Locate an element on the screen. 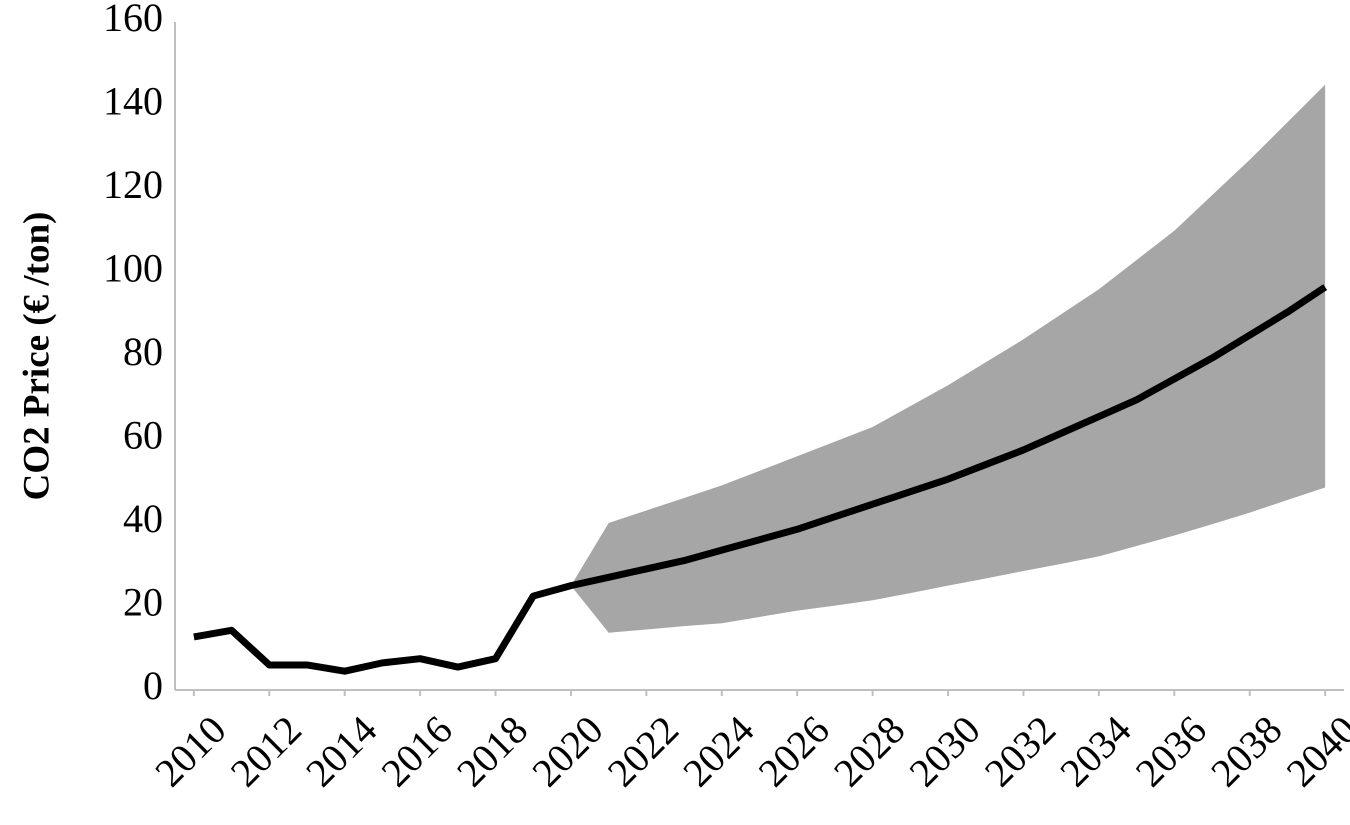  y-tick-label: 0 is located at coordinates (153, 685).